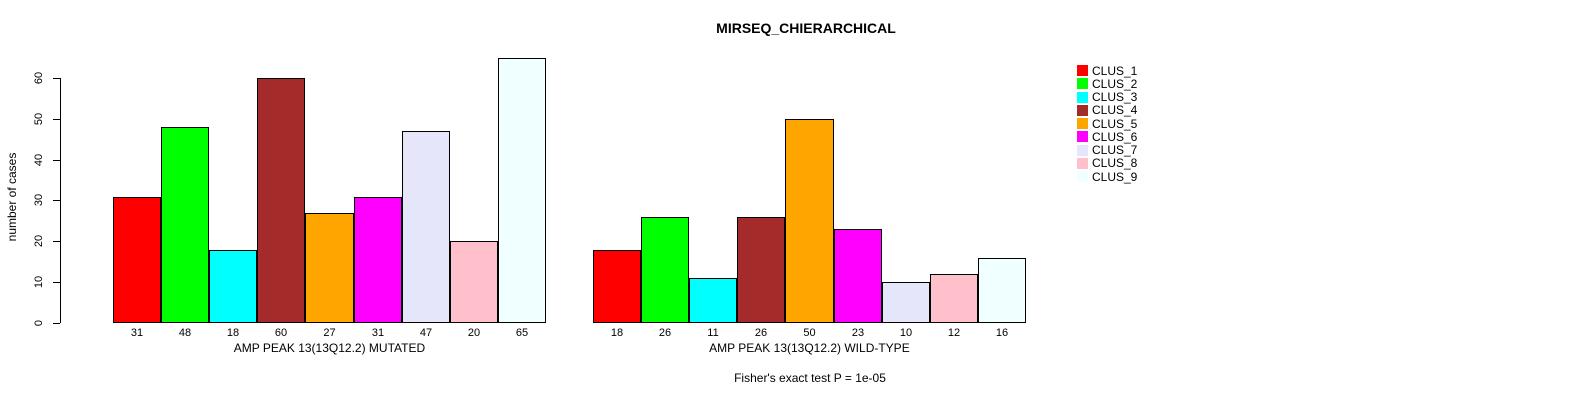  Describe the element at coordinates (1115, 176) in the screenshot. I see `legend-label: CLUS_9` at that location.